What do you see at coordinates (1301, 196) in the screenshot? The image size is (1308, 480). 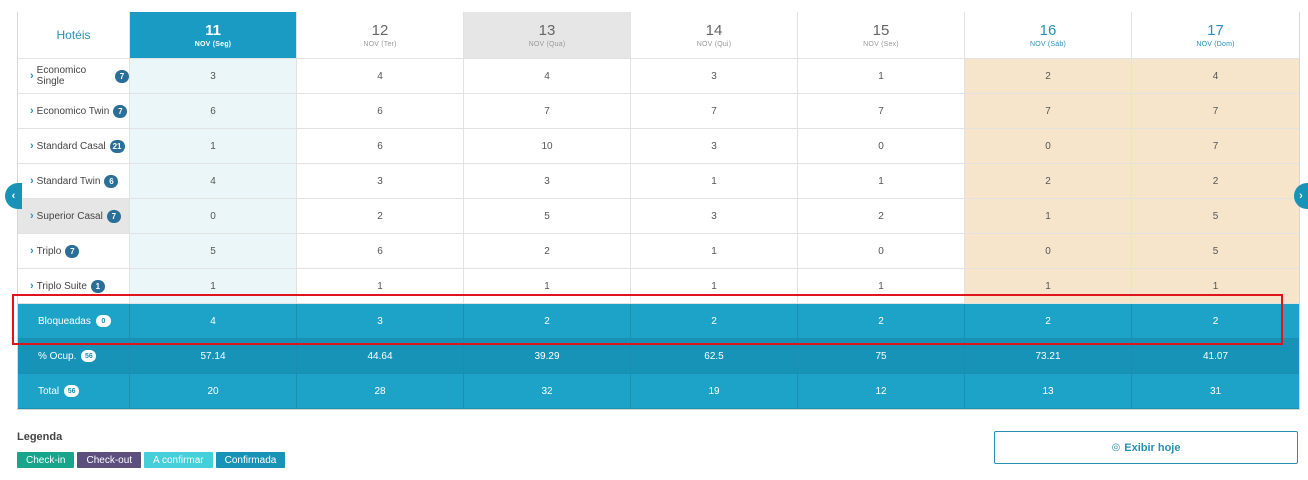 I see `next-week-button: ›` at bounding box center [1301, 196].